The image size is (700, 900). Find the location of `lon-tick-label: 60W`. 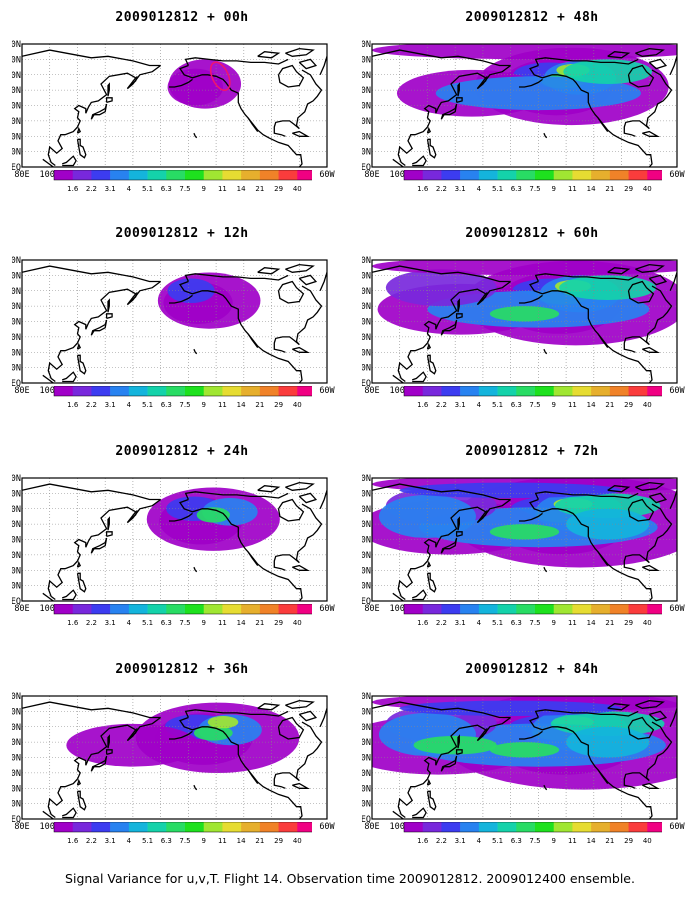

lon-tick-label: 60W is located at coordinates (677, 175).